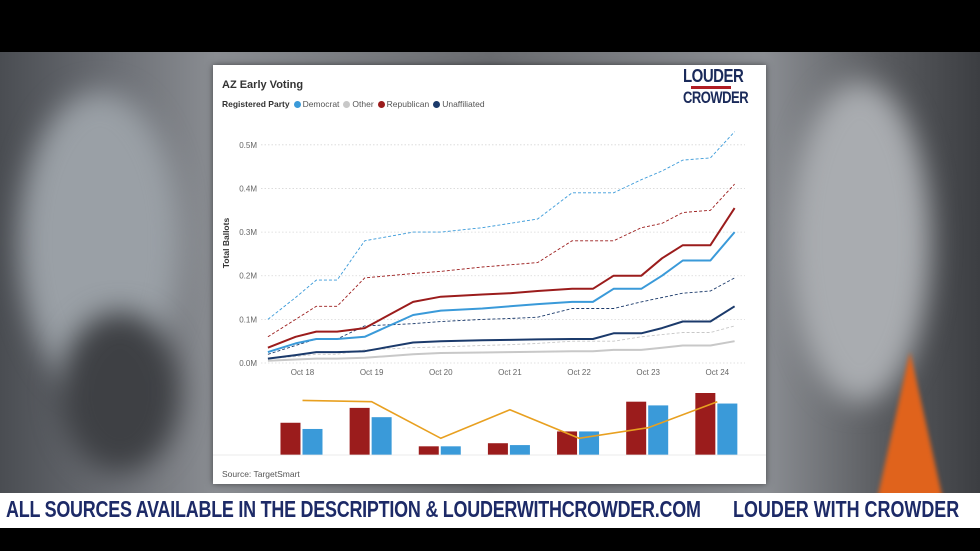  I want to click on series-line-other-solid, so click(501, 351).